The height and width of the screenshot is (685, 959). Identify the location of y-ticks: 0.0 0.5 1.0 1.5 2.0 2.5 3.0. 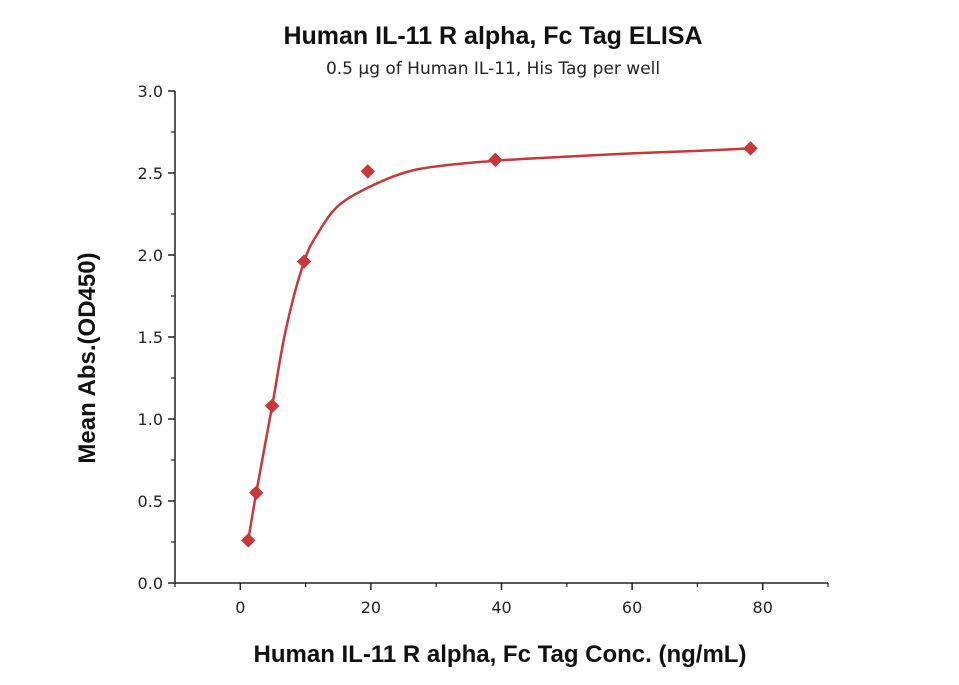
(156, 337).